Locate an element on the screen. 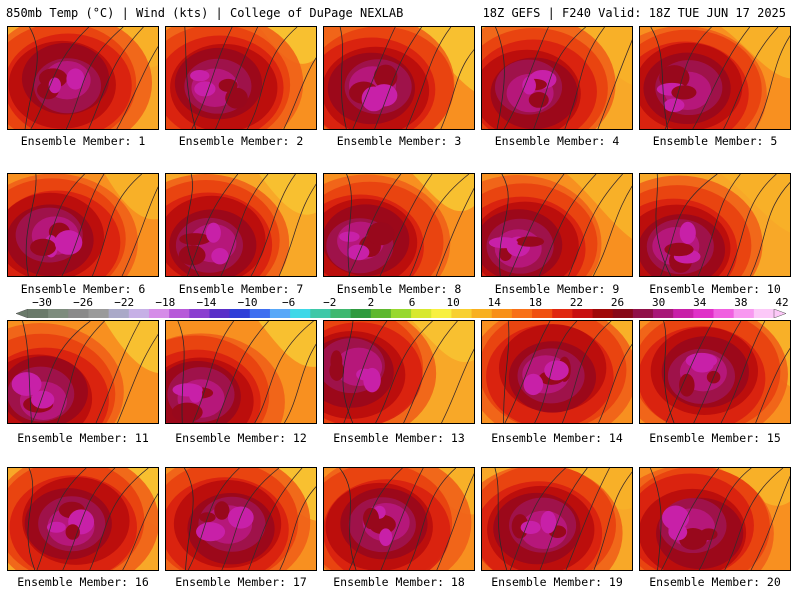 This screenshot has height=600, width=800. colorbar-tick-label: −30 is located at coordinates (42, 302).